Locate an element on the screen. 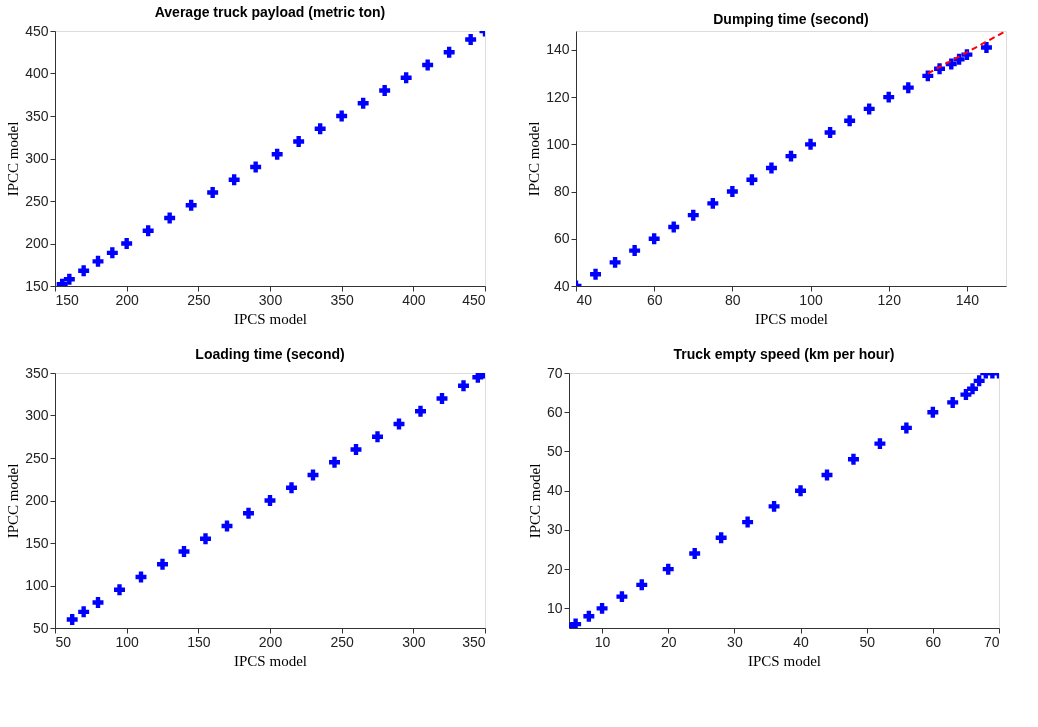 The image size is (1038, 727). chart-title: Truck empty speed (km per hour) is located at coordinates (784, 354).